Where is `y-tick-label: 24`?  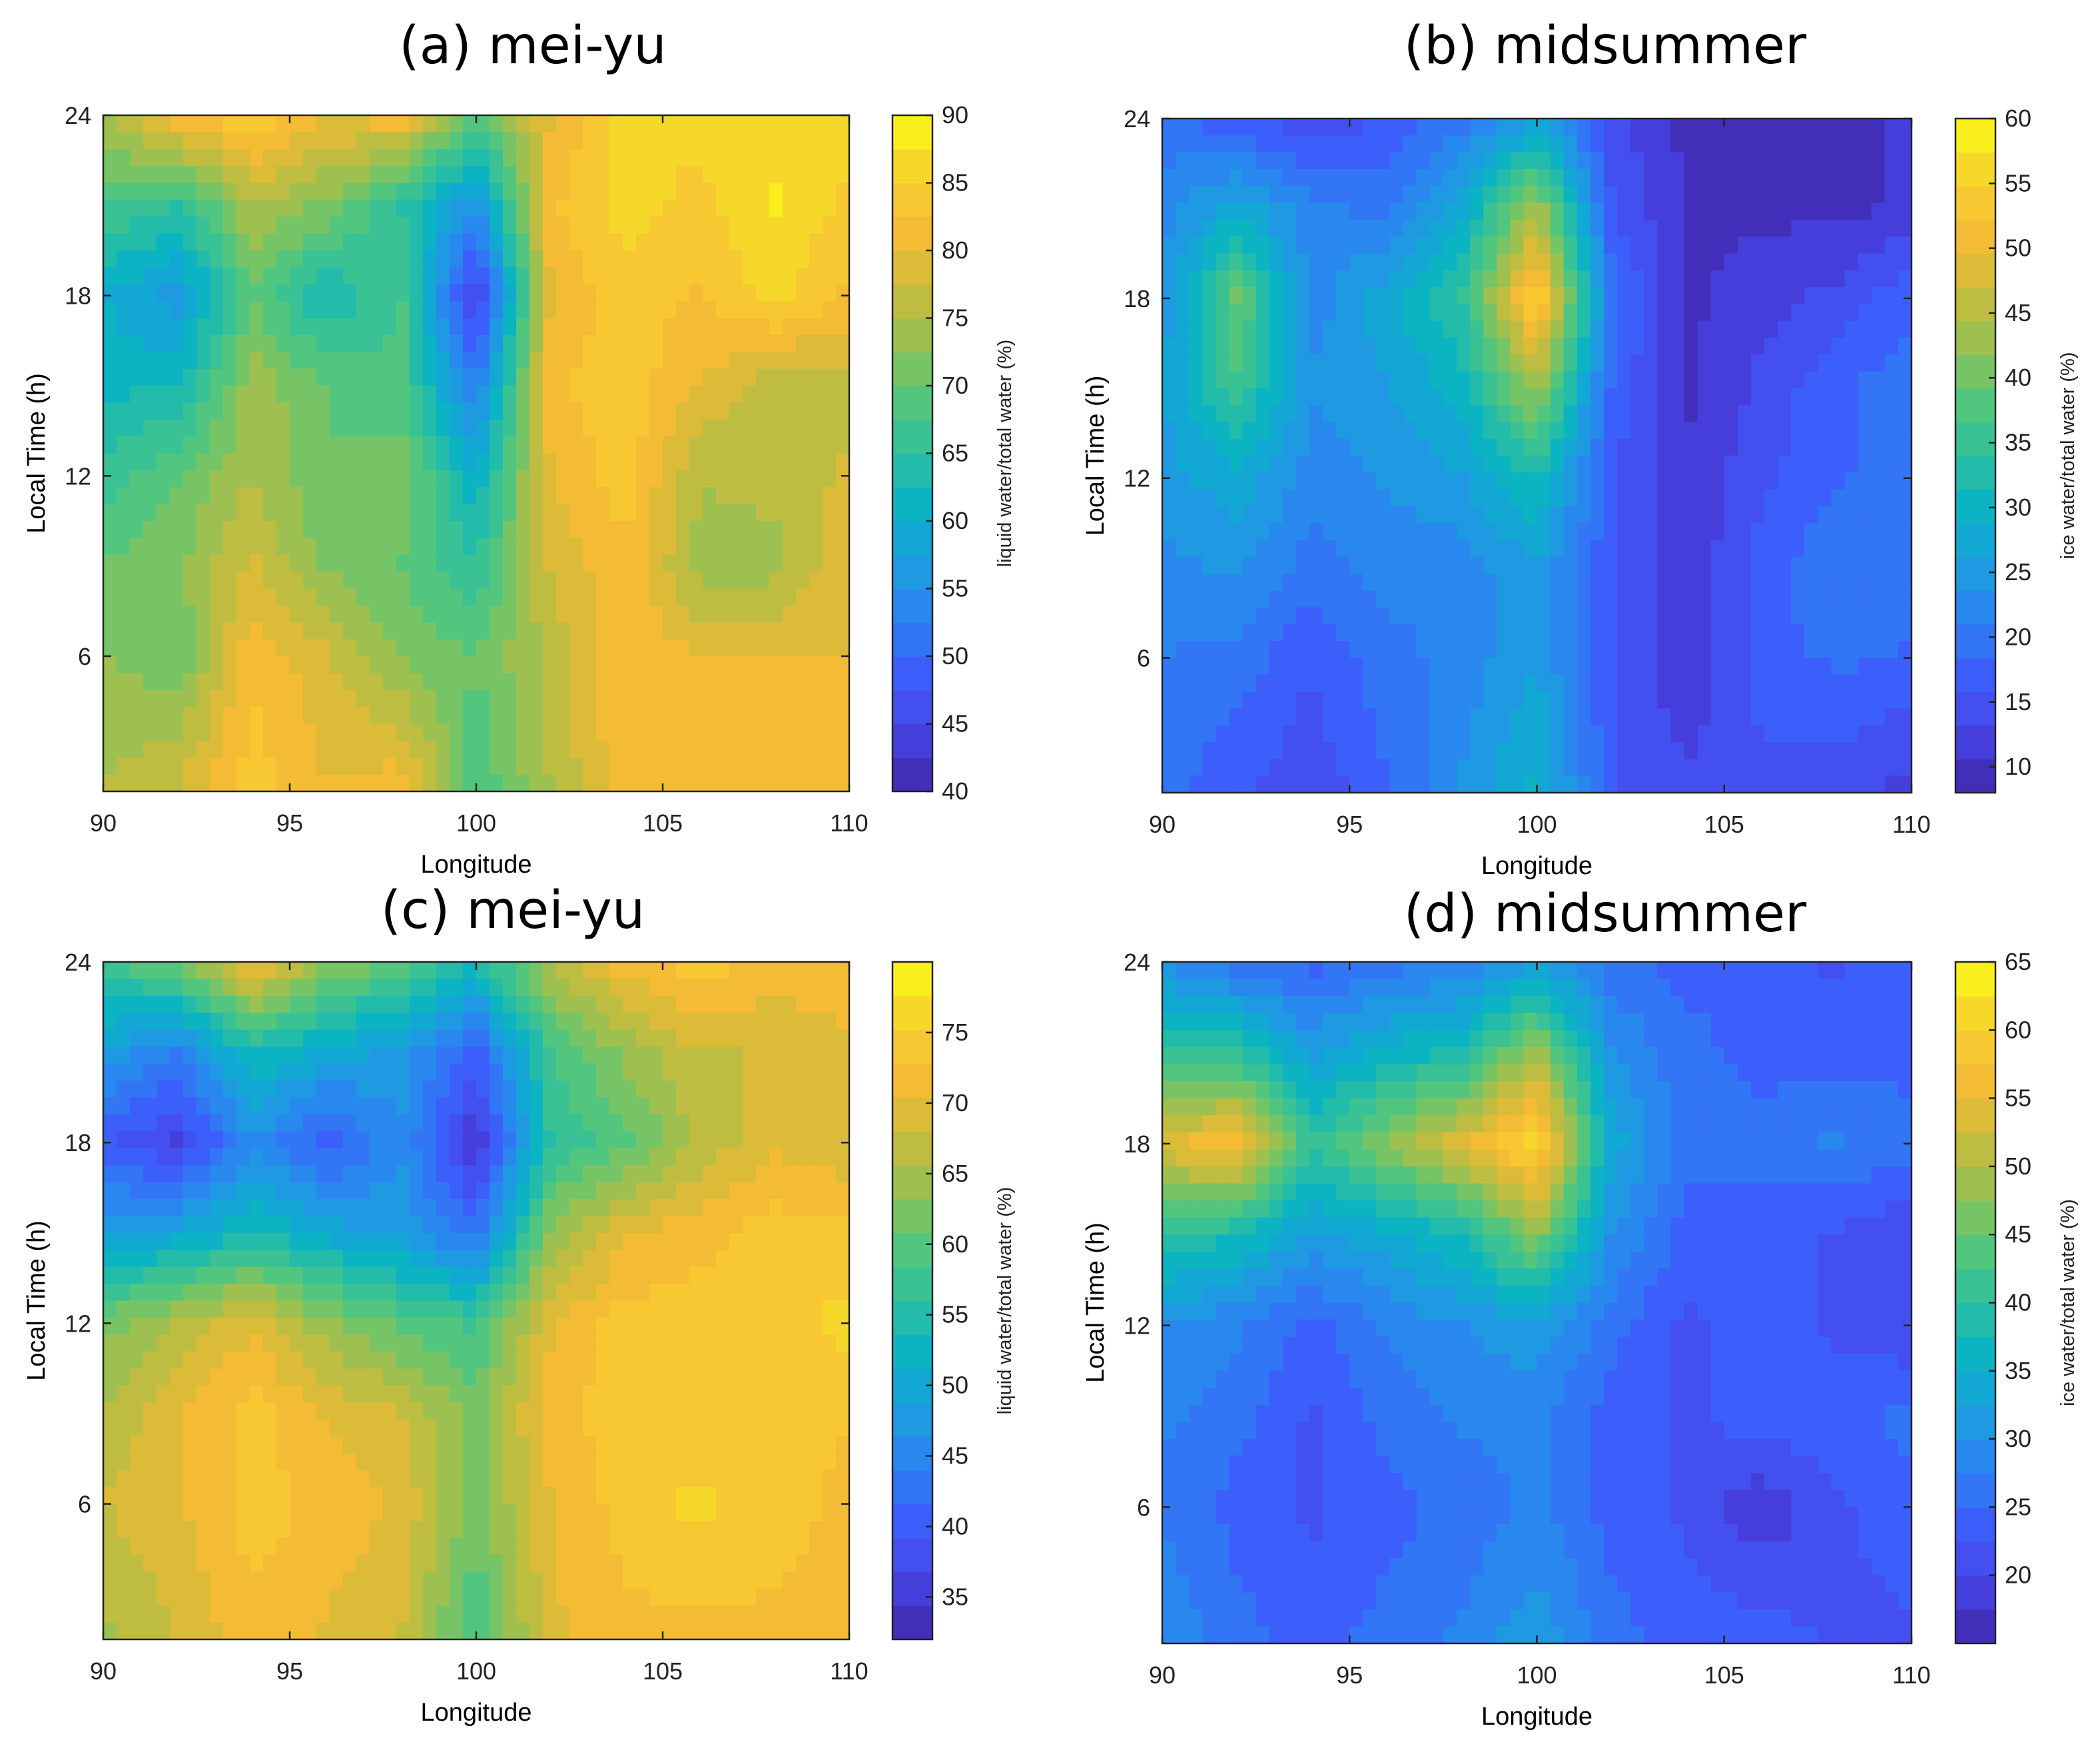
y-tick-label: 24 is located at coordinates (1137, 119).